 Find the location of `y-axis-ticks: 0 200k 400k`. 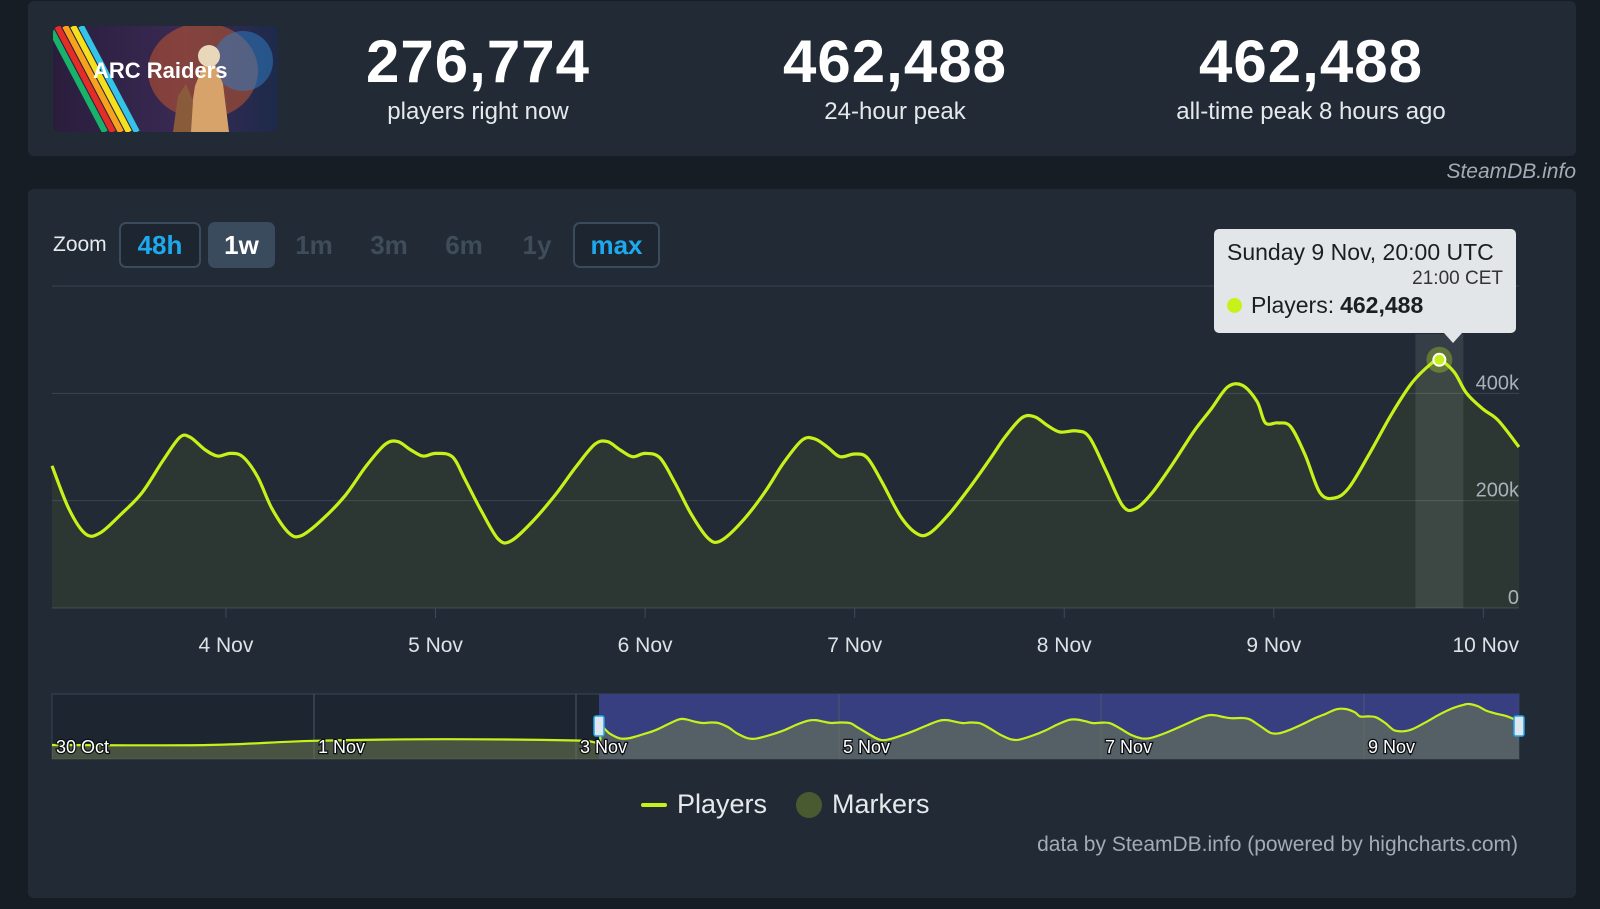

y-axis-ticks: 0 200k 400k is located at coordinates (1498, 490).